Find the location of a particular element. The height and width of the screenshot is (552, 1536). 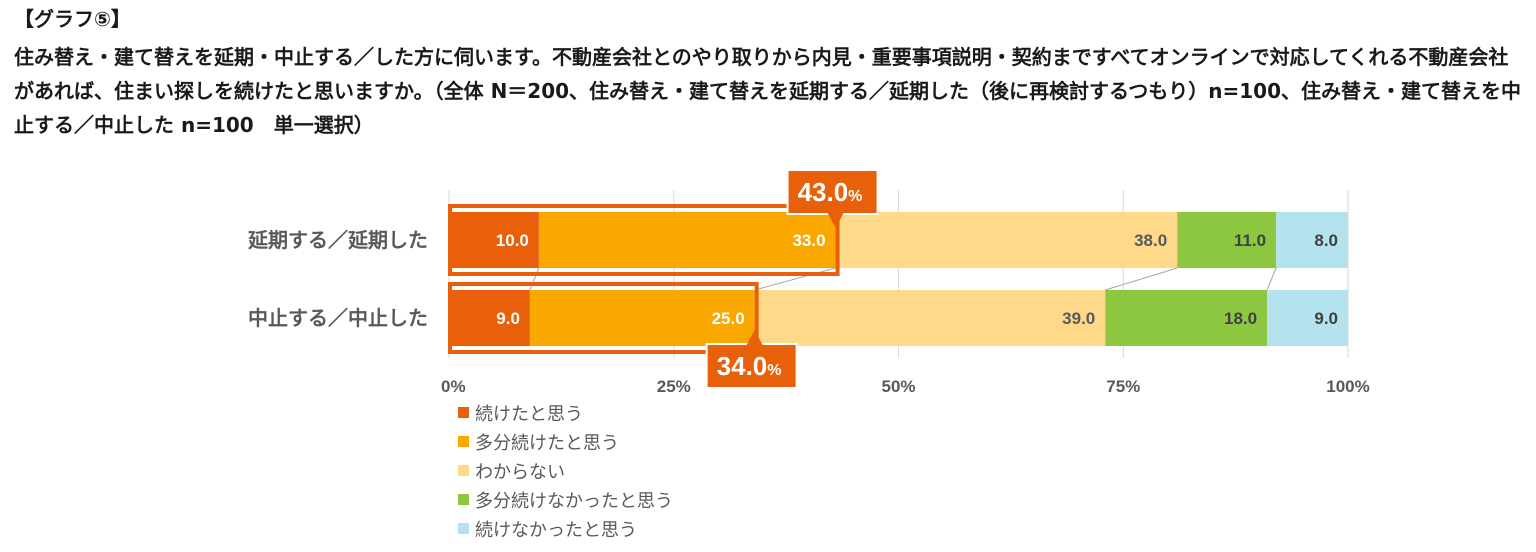

legend-item: 続けなかったと思う is located at coordinates (565, 528).